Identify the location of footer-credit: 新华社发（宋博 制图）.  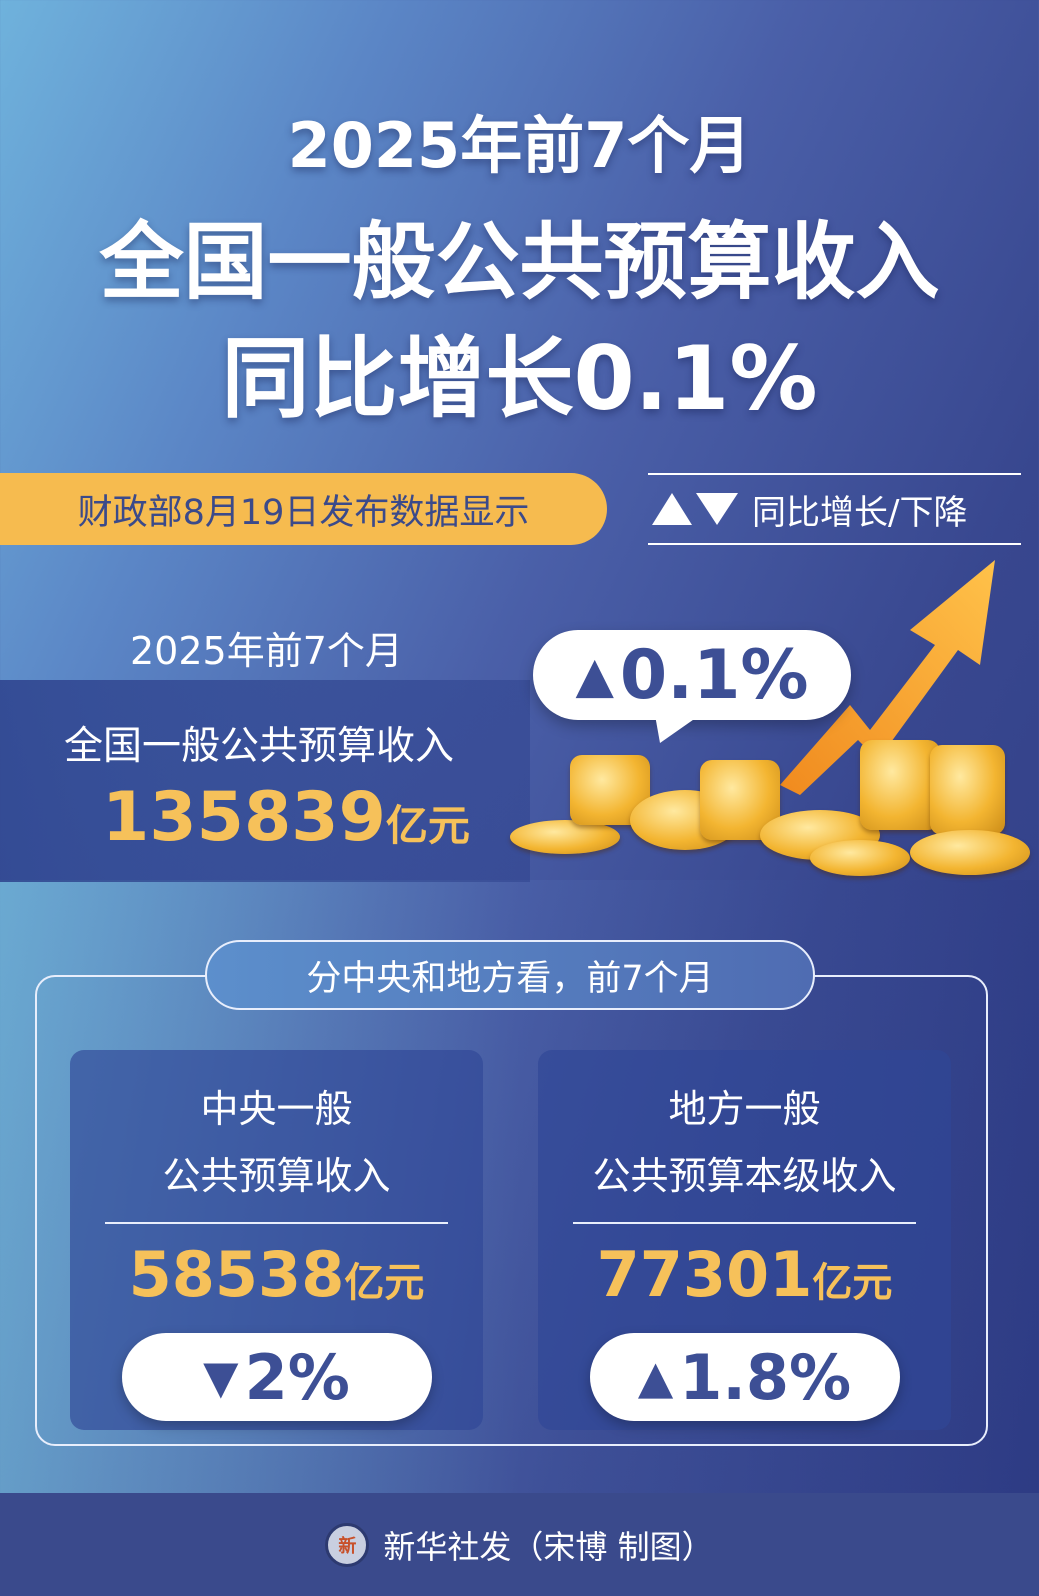
(548, 1546).